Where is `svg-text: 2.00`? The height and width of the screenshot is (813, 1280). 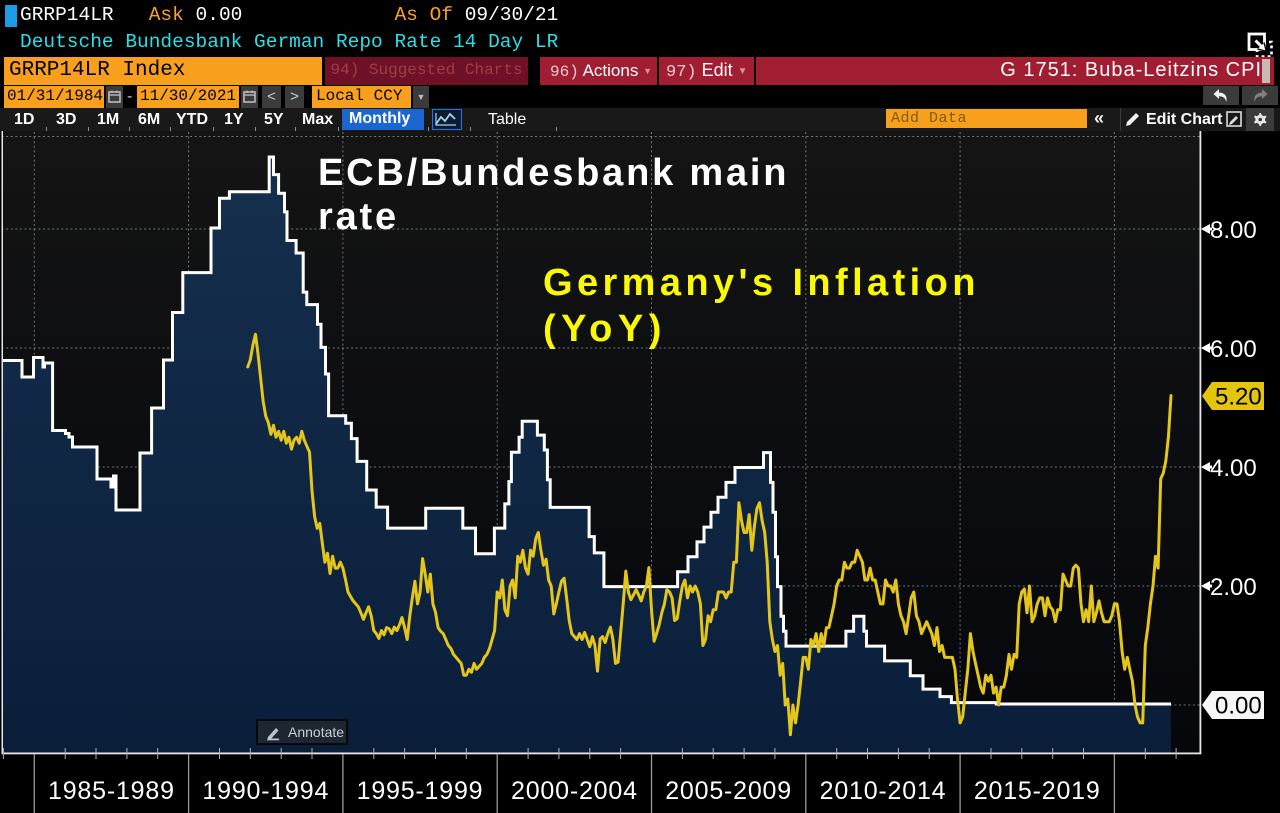 svg-text: 2.00 is located at coordinates (1233, 587).